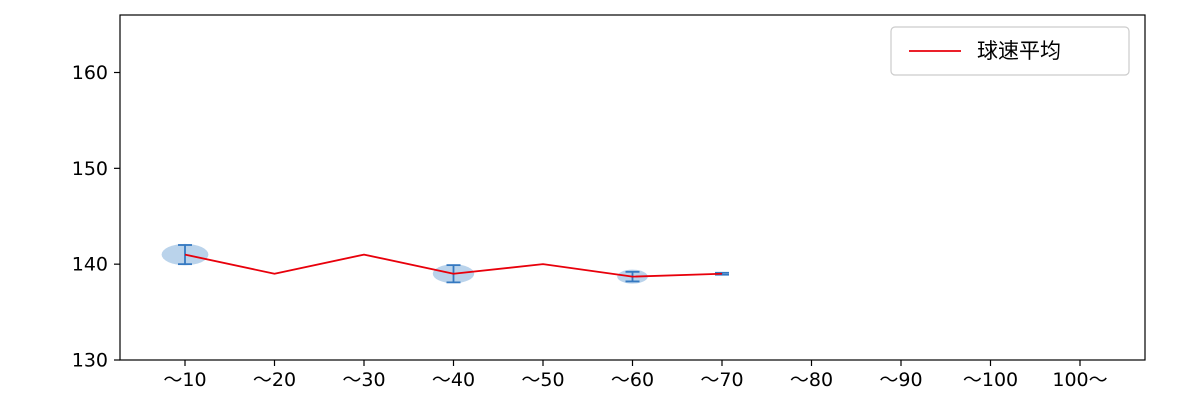 The width and height of the screenshot is (1200, 400). What do you see at coordinates (363, 380) in the screenshot?
I see `x-tick-label: ～30` at bounding box center [363, 380].